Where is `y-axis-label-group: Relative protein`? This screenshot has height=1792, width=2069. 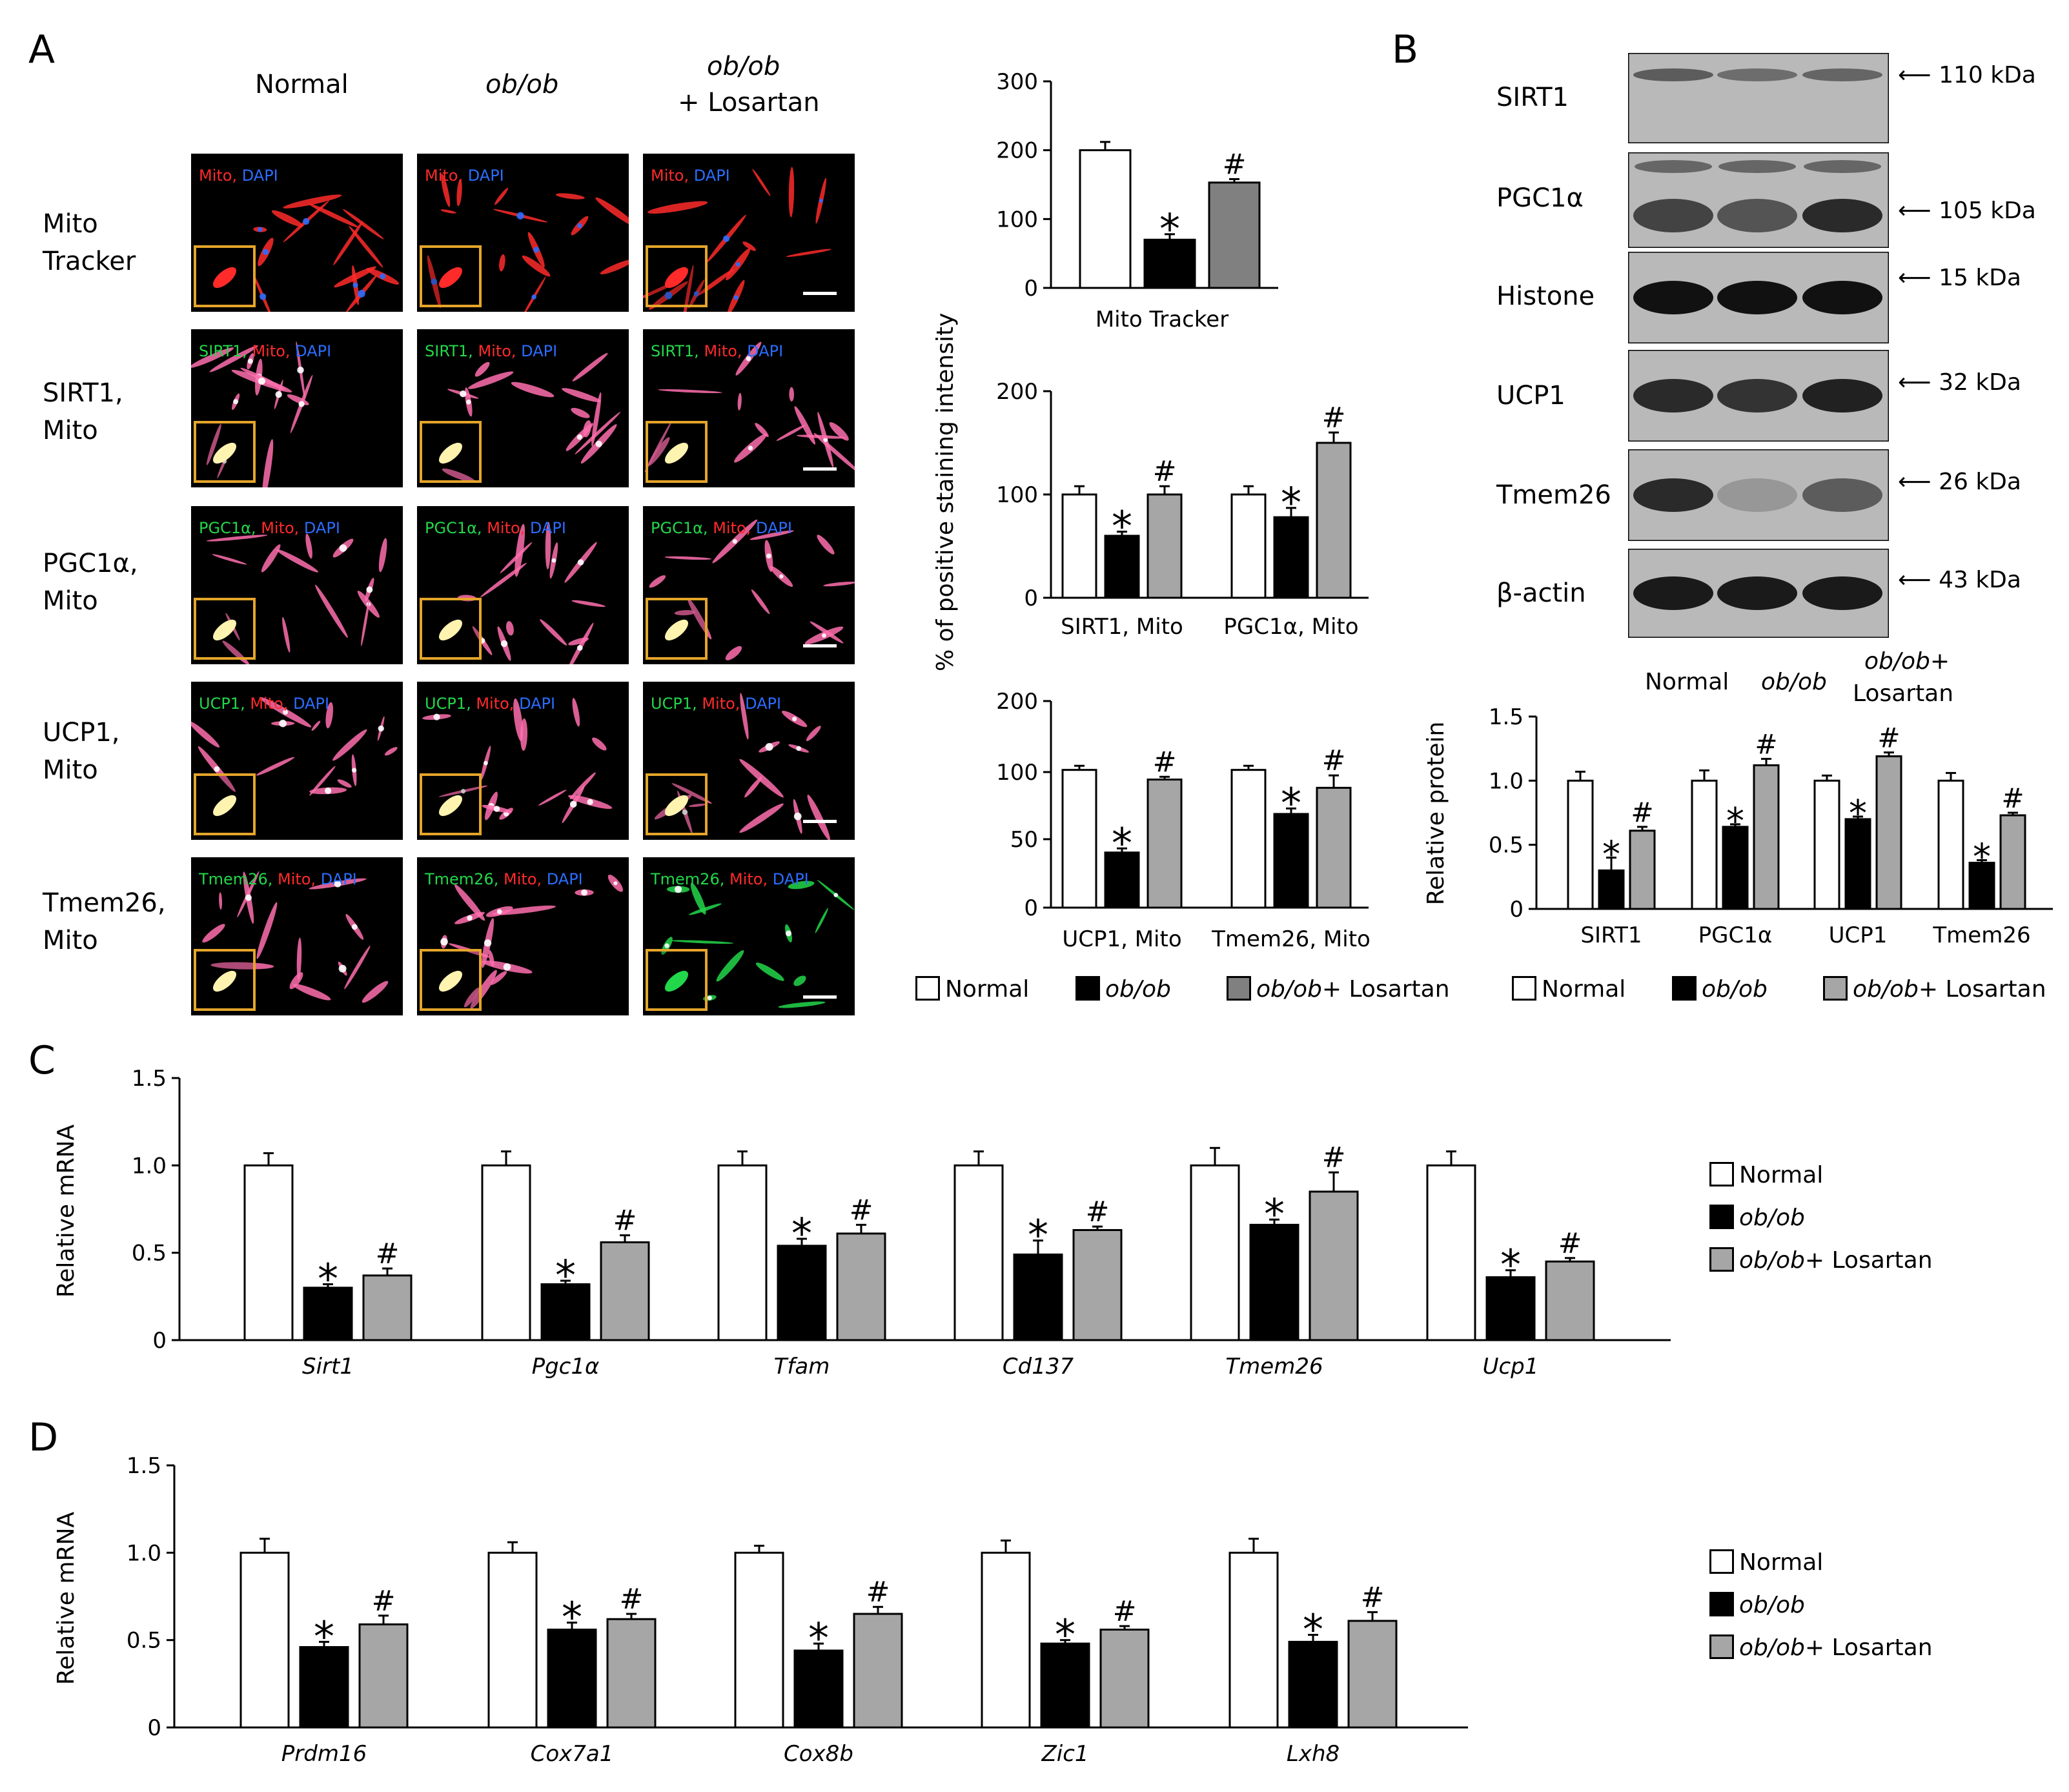
y-axis-label-group: Relative protein is located at coordinates (1436, 814).